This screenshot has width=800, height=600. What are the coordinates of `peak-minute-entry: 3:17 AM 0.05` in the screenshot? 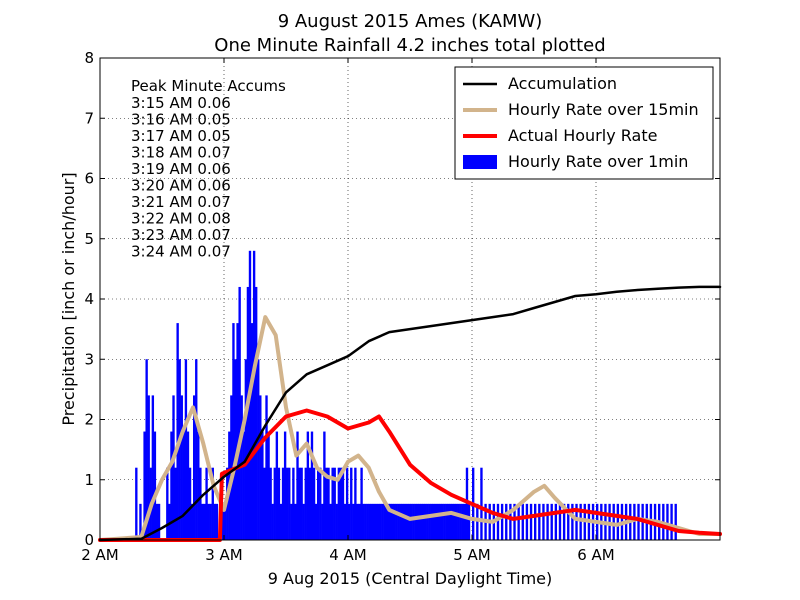 It's located at (181, 136).